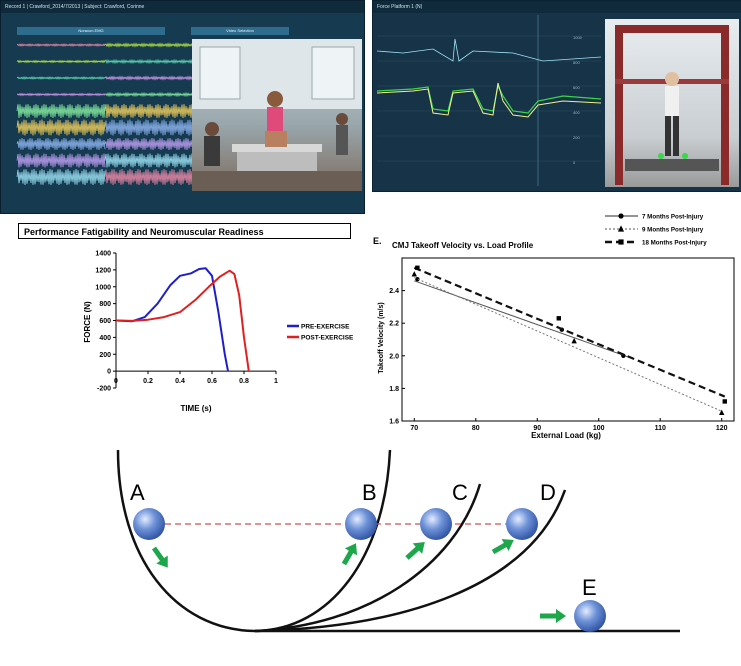 This screenshot has height=666, width=741. What do you see at coordinates (436, 524) in the screenshot?
I see `ball-c` at bounding box center [436, 524].